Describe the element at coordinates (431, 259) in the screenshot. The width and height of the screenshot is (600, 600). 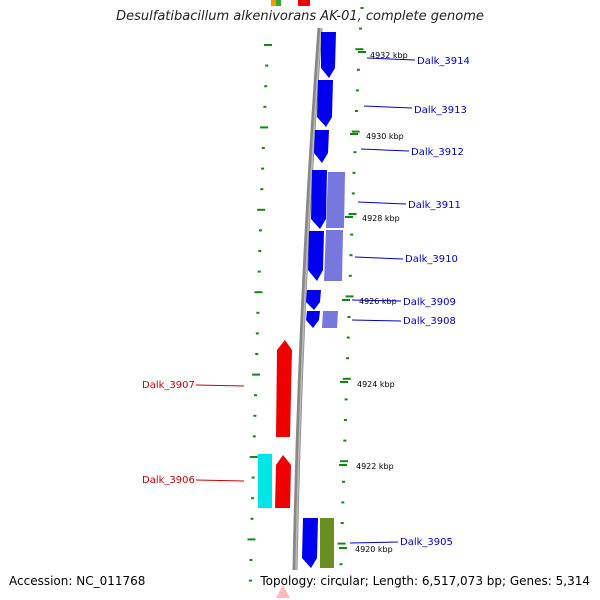
I see `gene-label-dalk-3910: Dalk_3910` at that location.